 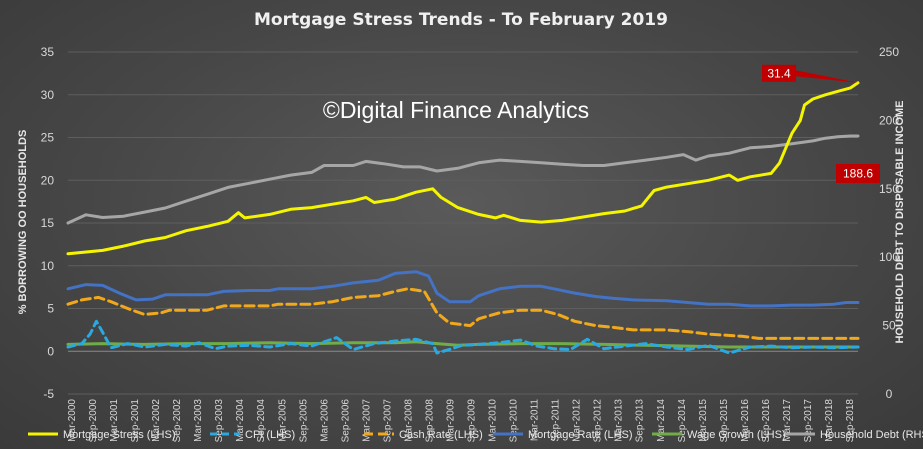 What do you see at coordinates (48, 180) in the screenshot?
I see `y-tick-label: 20` at bounding box center [48, 180].